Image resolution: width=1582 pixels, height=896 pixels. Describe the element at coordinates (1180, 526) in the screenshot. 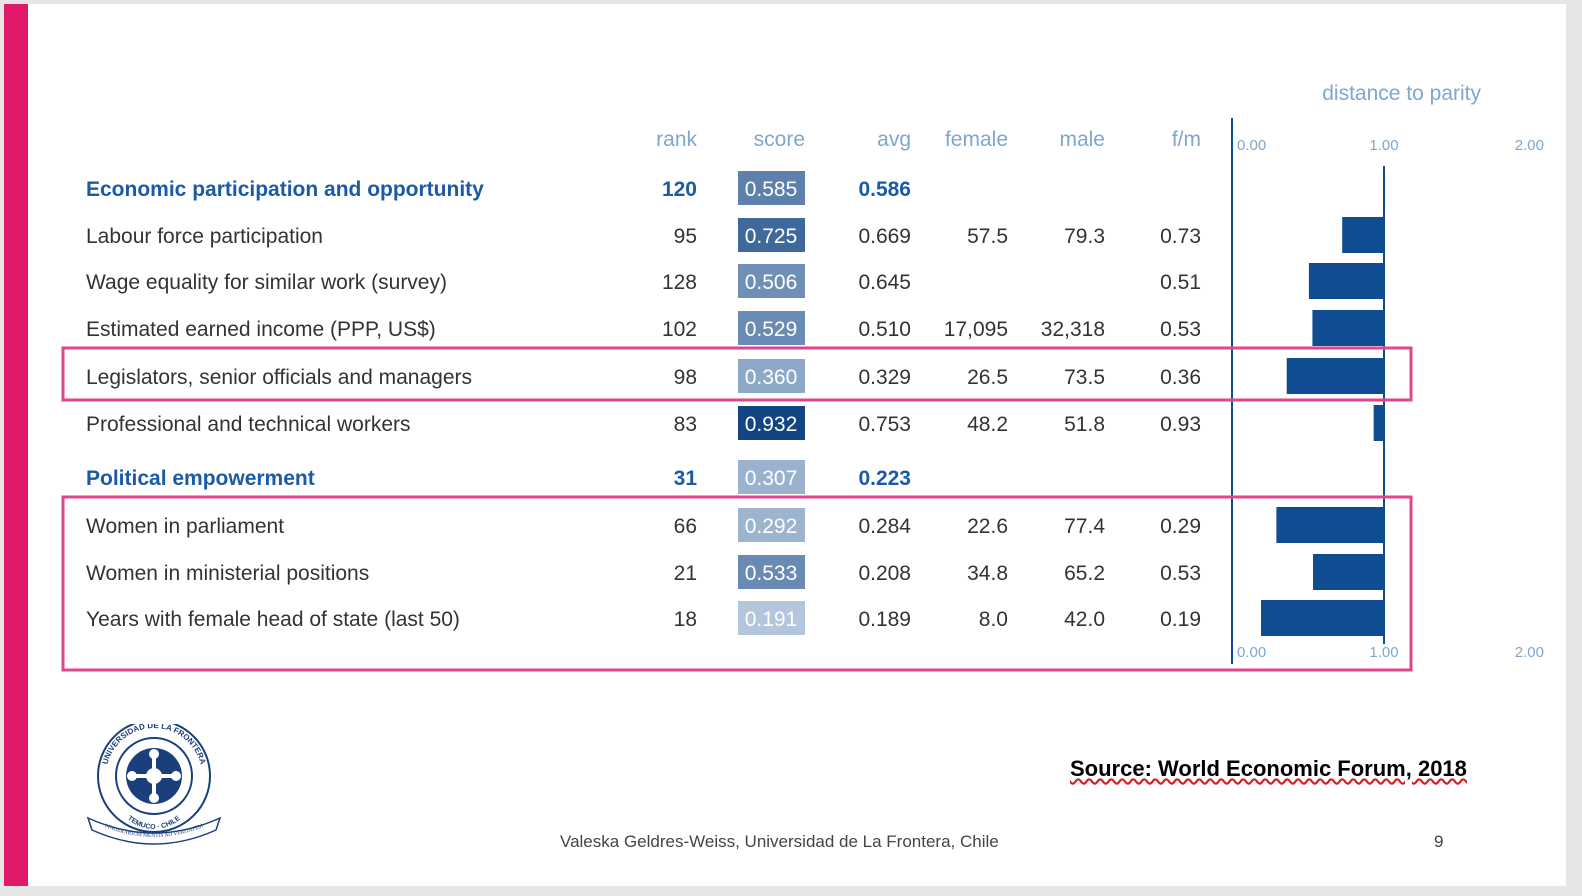

I see `fm-value: 0.29` at that location.